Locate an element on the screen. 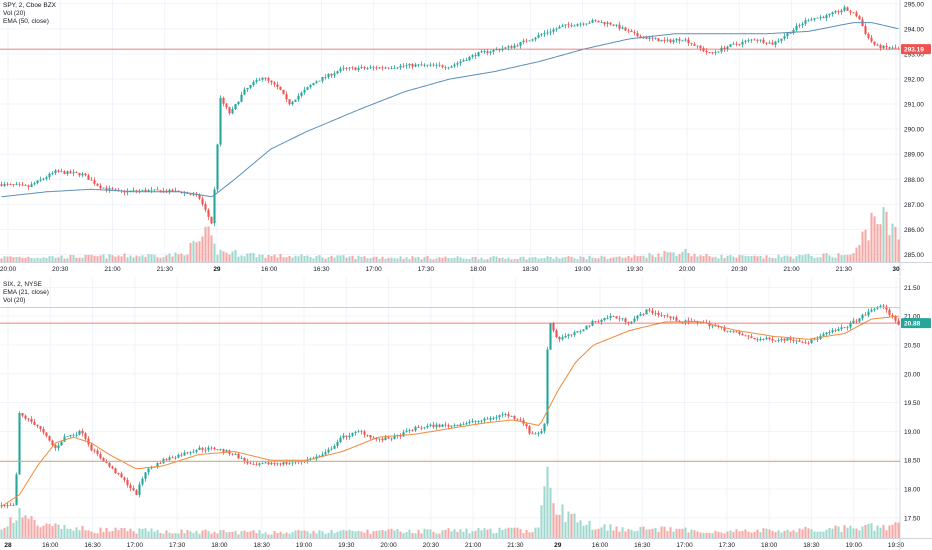  y-tick-label: 295.00 is located at coordinates (914, 4).